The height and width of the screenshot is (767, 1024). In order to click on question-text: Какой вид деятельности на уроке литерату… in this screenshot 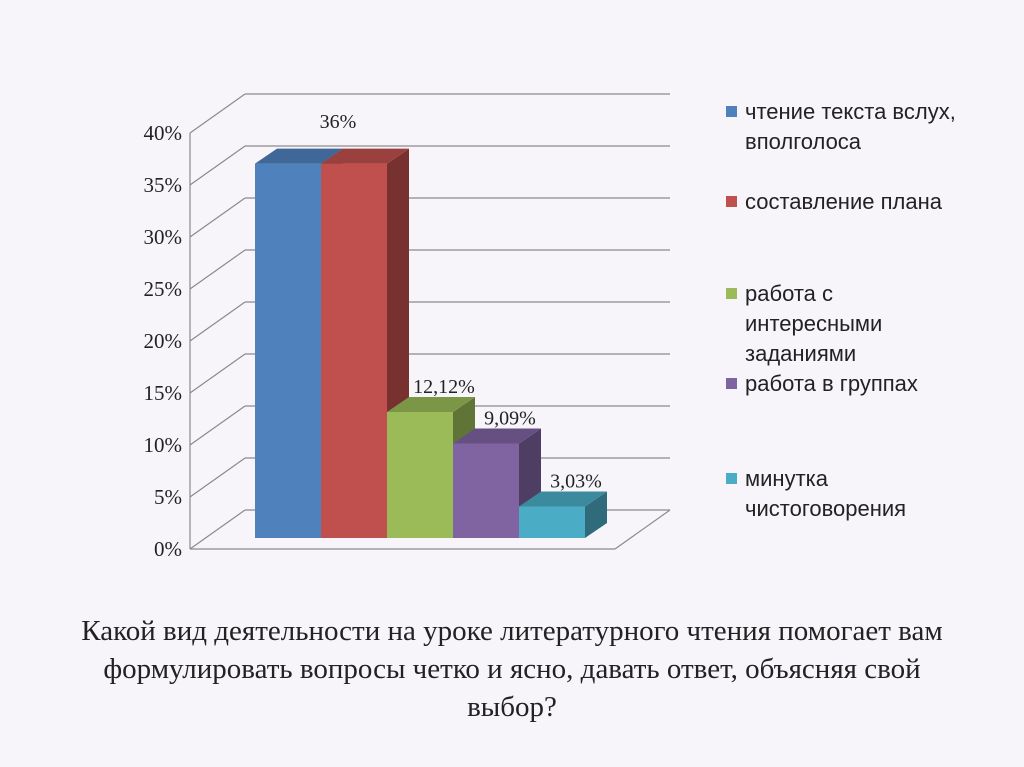, I will do `click(512, 669)`.